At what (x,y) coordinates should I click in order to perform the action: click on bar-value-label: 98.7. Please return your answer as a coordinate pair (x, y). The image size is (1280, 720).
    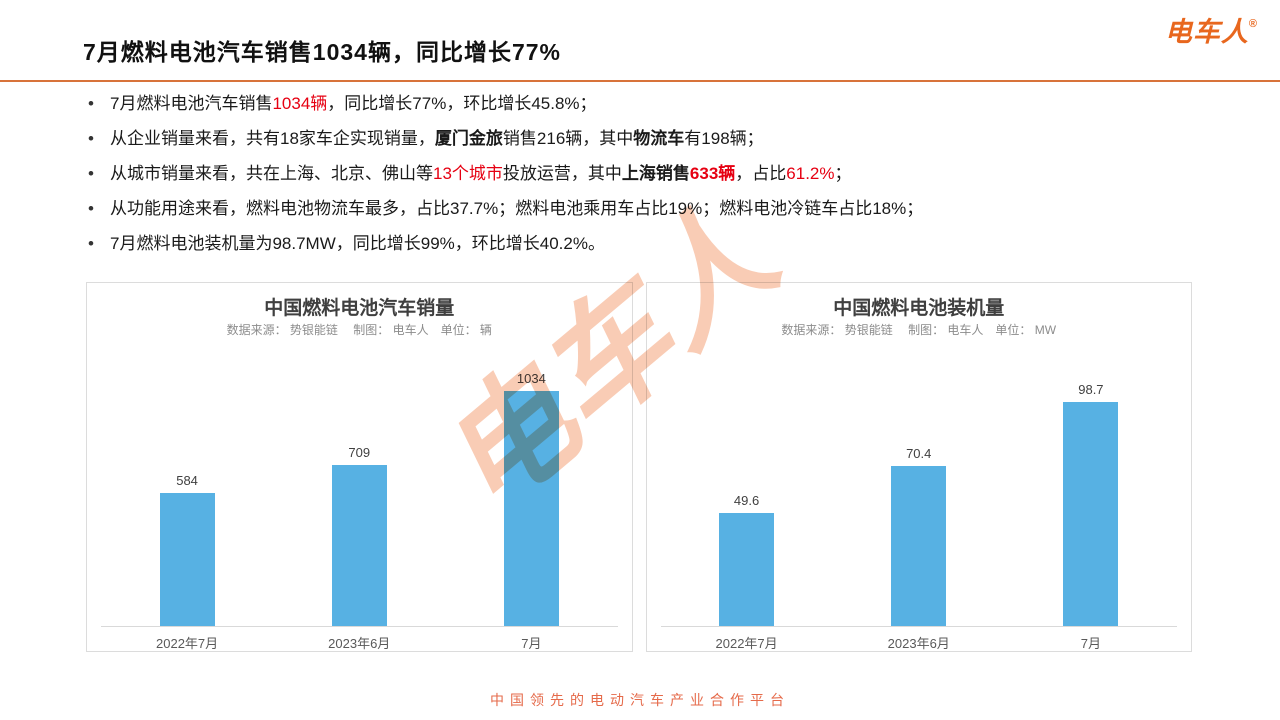
    Looking at the image, I should click on (1091, 389).